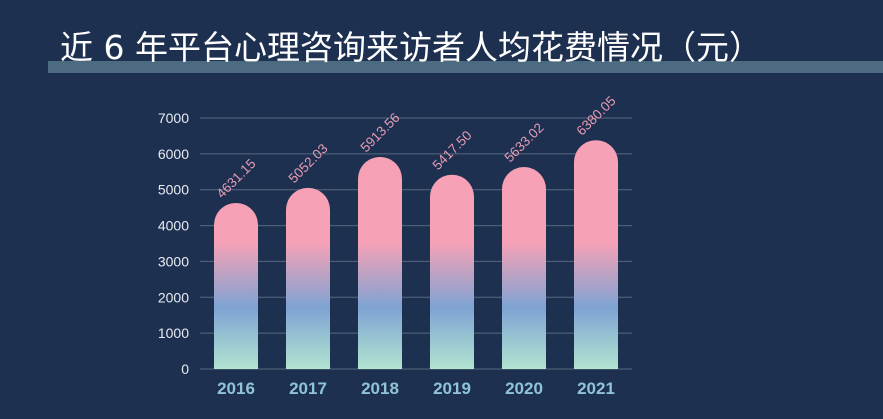 The image size is (883, 419). I want to click on data-label: 5913.56, so click(380, 132).